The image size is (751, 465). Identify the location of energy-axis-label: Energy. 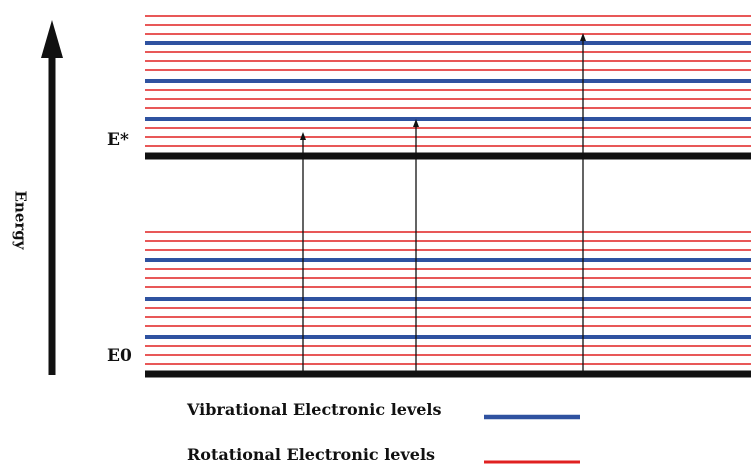
(20, 220).